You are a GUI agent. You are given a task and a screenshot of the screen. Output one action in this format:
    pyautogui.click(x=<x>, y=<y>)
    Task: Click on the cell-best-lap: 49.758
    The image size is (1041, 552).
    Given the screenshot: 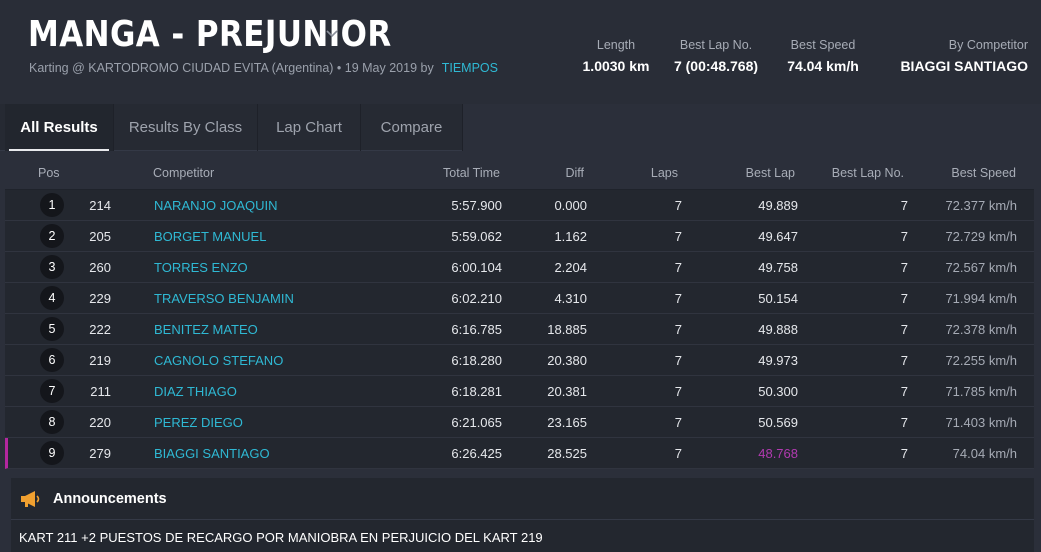 What is the action you would take?
    pyautogui.click(x=778, y=267)
    